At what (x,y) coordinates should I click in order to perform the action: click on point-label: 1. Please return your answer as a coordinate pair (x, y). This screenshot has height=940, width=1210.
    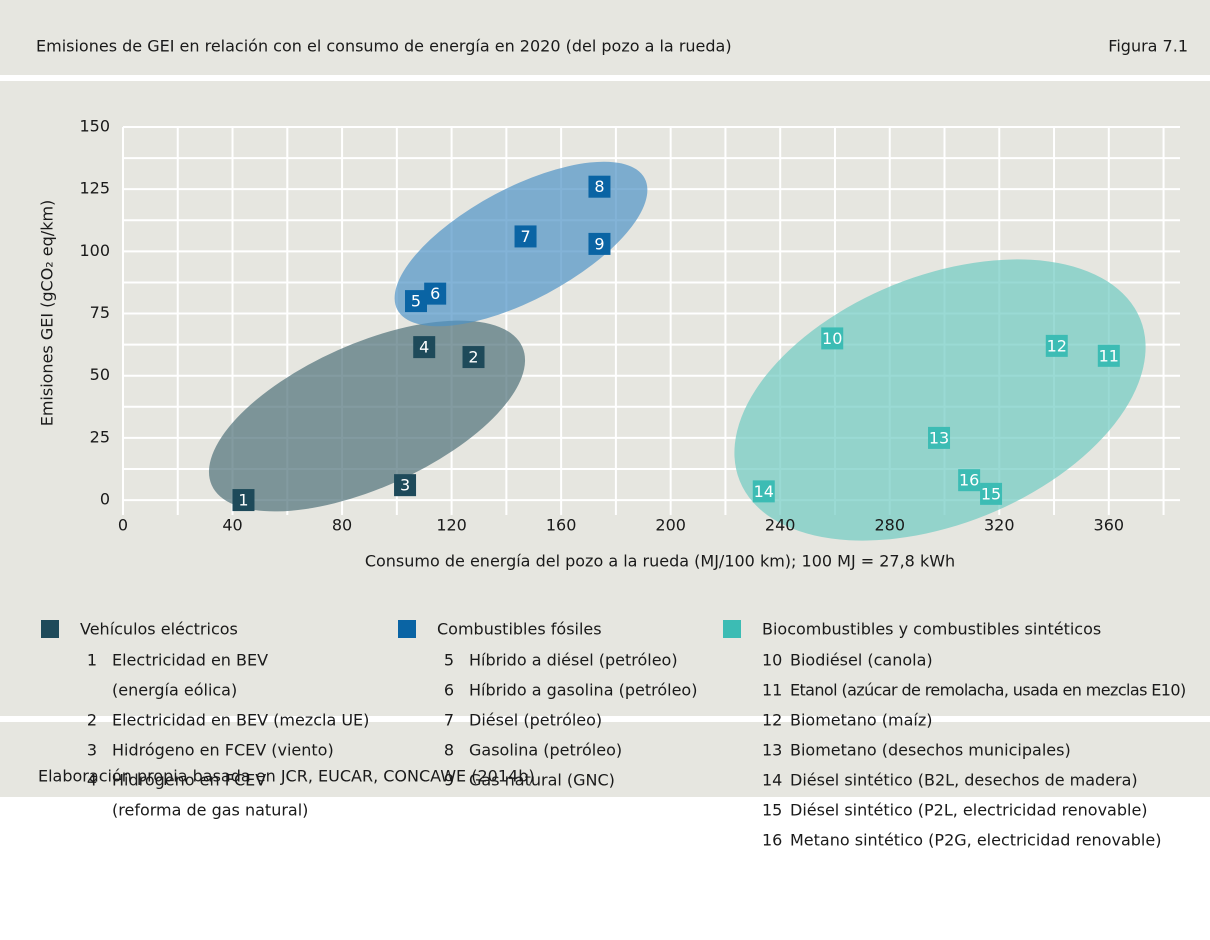
    Looking at the image, I should click on (243, 500).